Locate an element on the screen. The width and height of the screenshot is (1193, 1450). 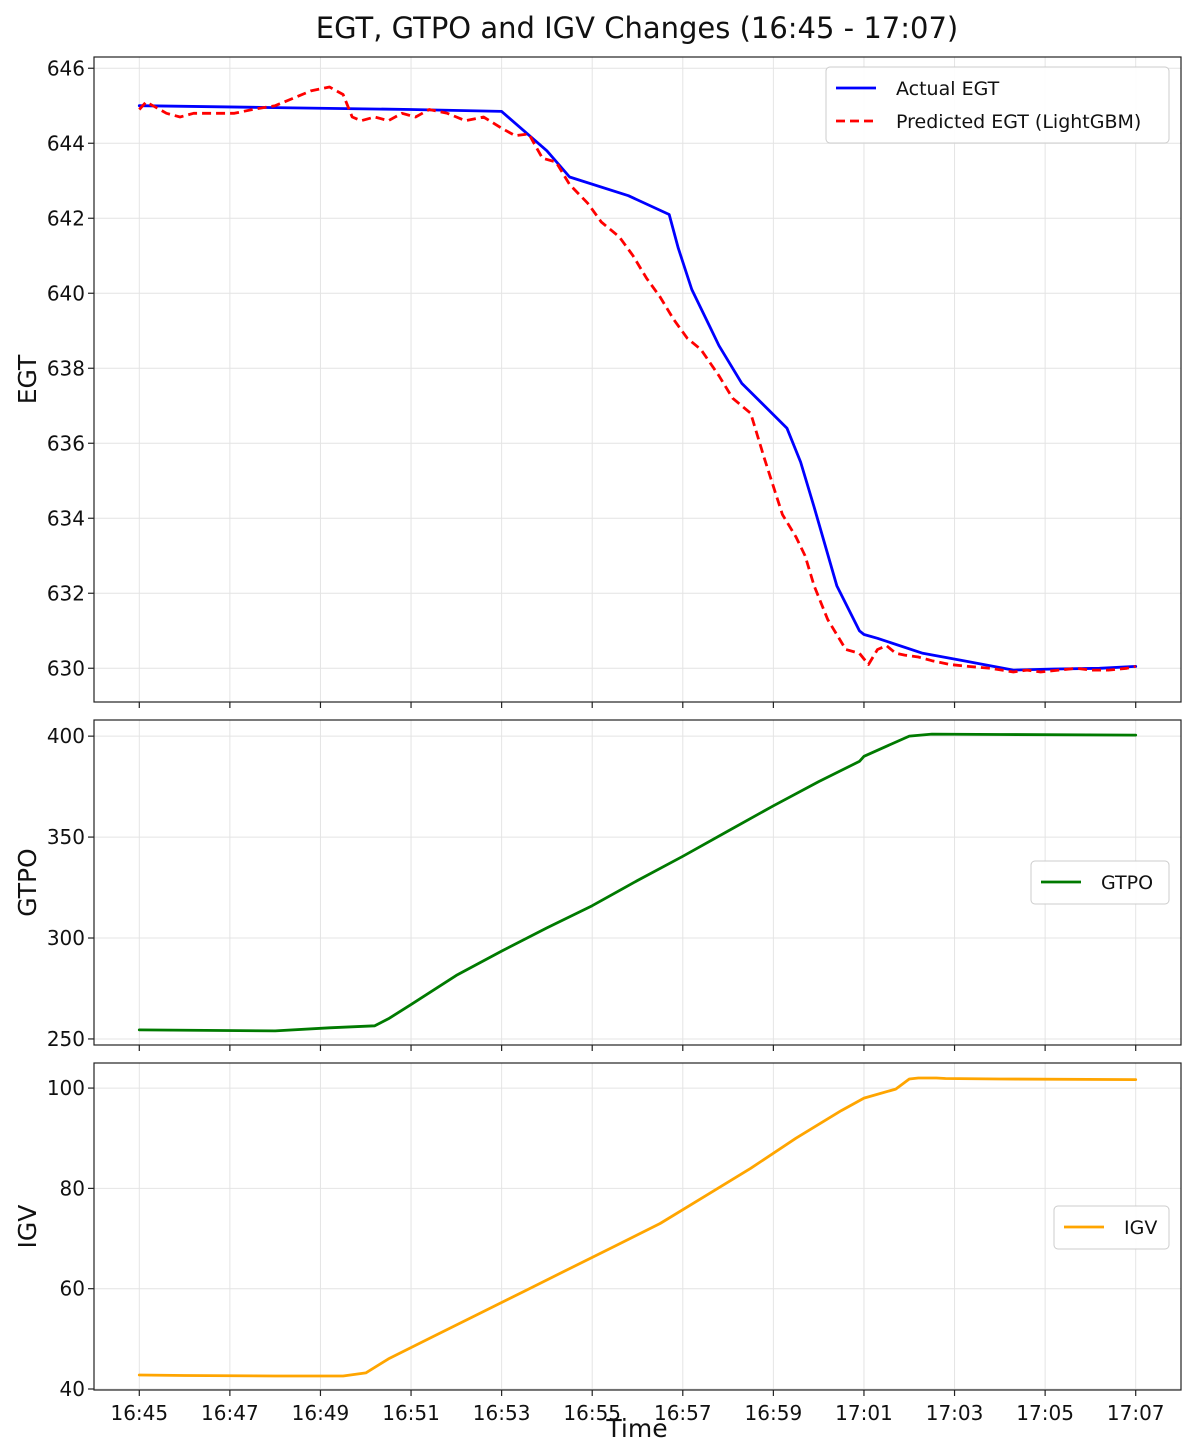
x-tick-label: 16:49 is located at coordinates (321, 1413).